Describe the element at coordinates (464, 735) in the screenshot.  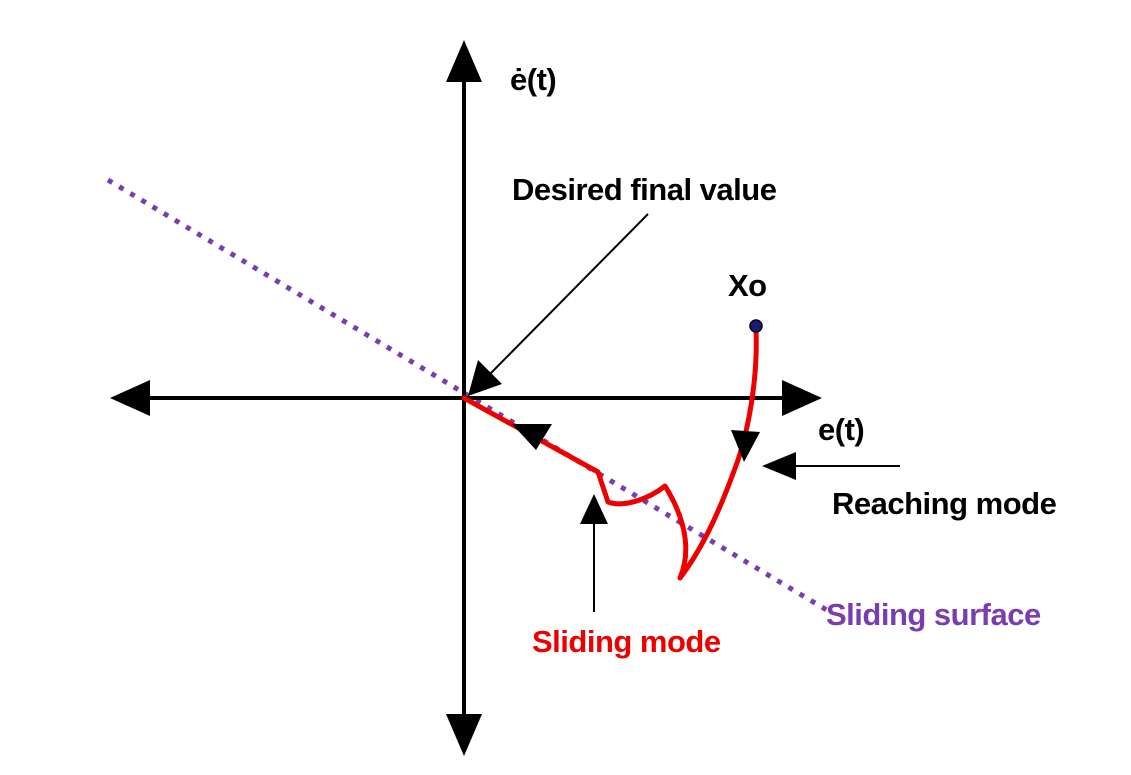
I see `edot-axis-bottom-arrow` at that location.